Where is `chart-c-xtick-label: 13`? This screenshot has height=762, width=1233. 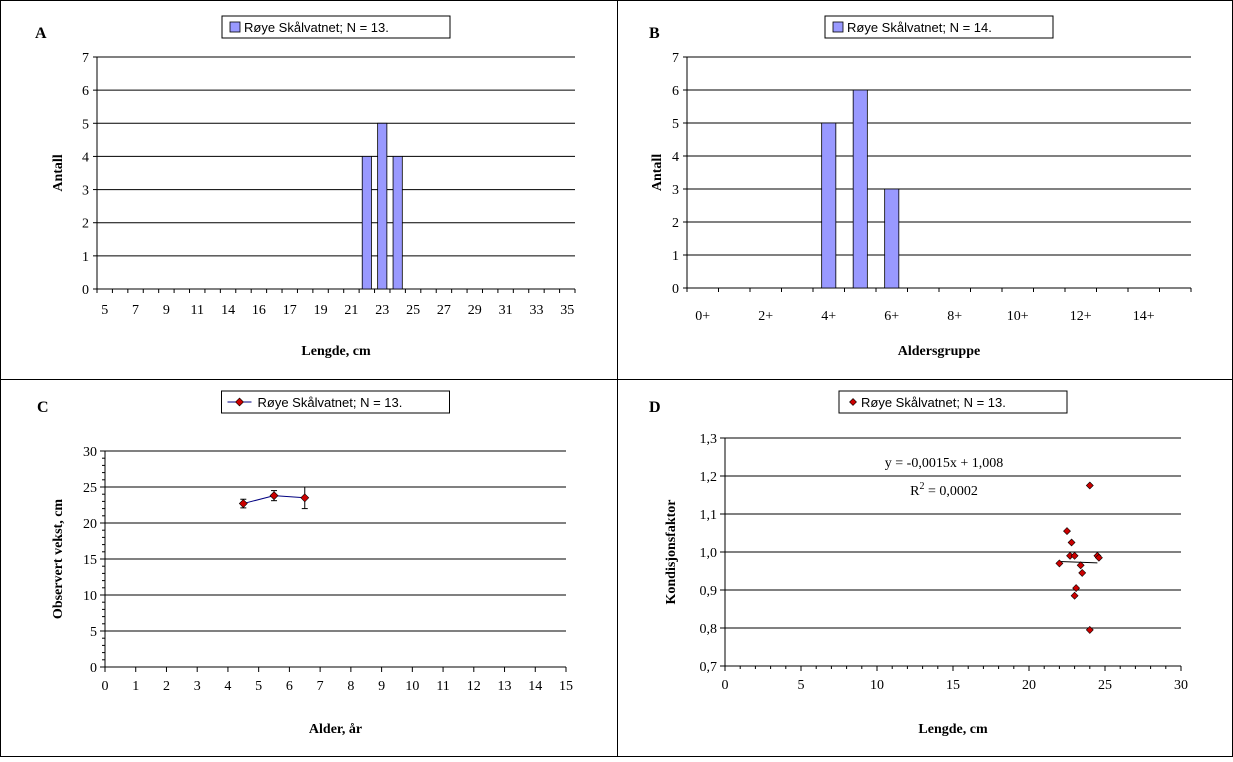 chart-c-xtick-label: 13 is located at coordinates (505, 686).